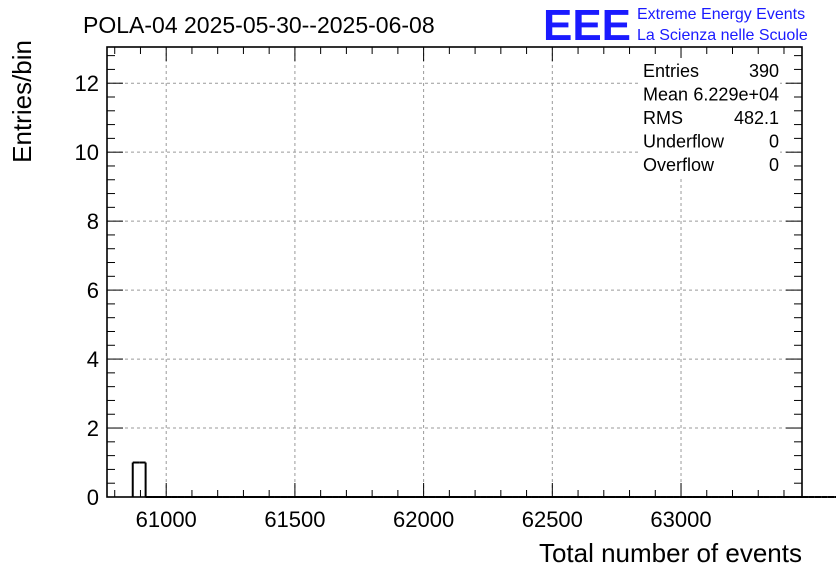 The image size is (836, 572). I want to click on y-tick-label: 0, so click(93, 497).